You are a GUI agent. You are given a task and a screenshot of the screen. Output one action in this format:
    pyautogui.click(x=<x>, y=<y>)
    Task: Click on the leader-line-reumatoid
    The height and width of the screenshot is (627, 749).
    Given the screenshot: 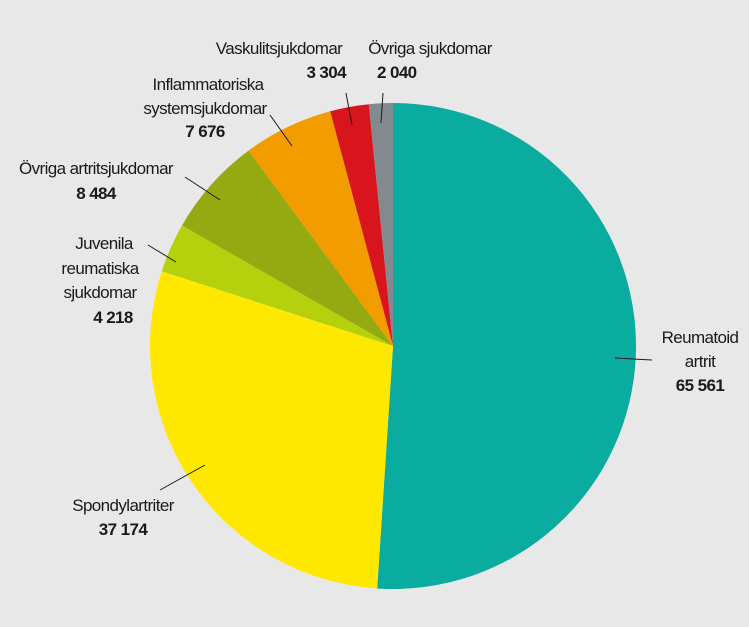 What is the action you would take?
    pyautogui.click(x=633, y=359)
    